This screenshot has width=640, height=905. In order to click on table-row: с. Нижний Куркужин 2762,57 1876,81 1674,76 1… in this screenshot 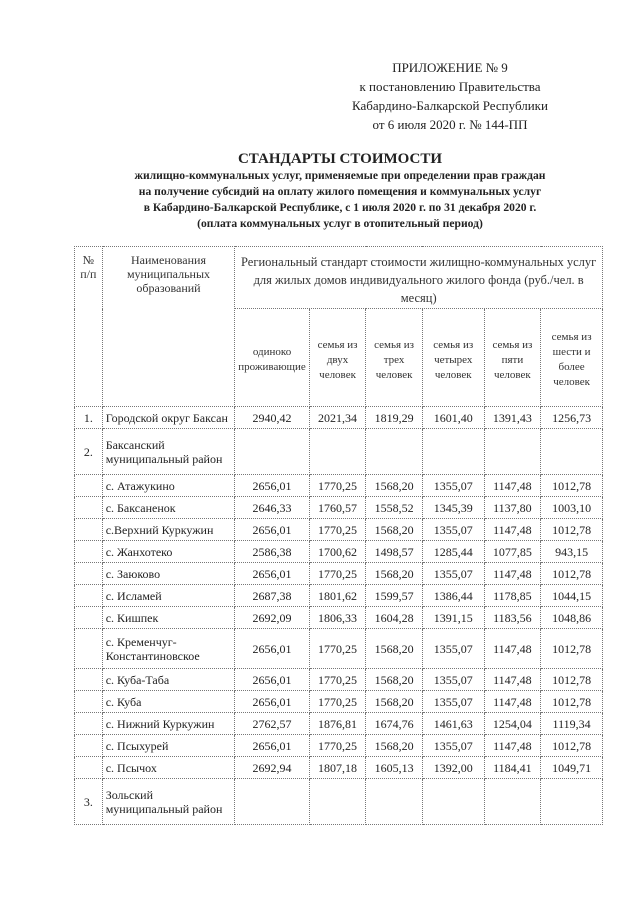, I will do `click(338, 723)`.